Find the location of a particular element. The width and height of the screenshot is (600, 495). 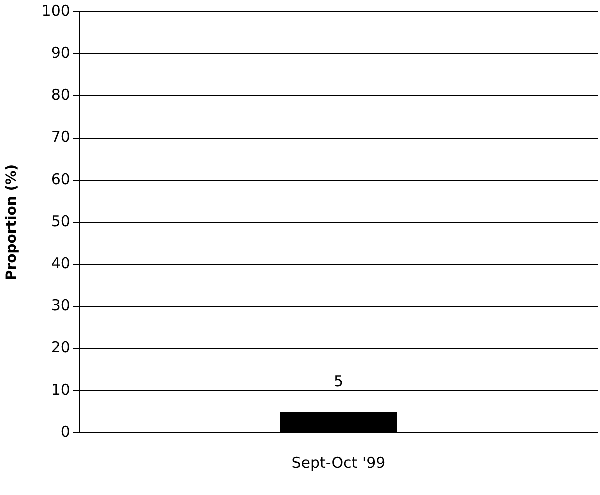

y-tick-label: 60 is located at coordinates (60, 179).